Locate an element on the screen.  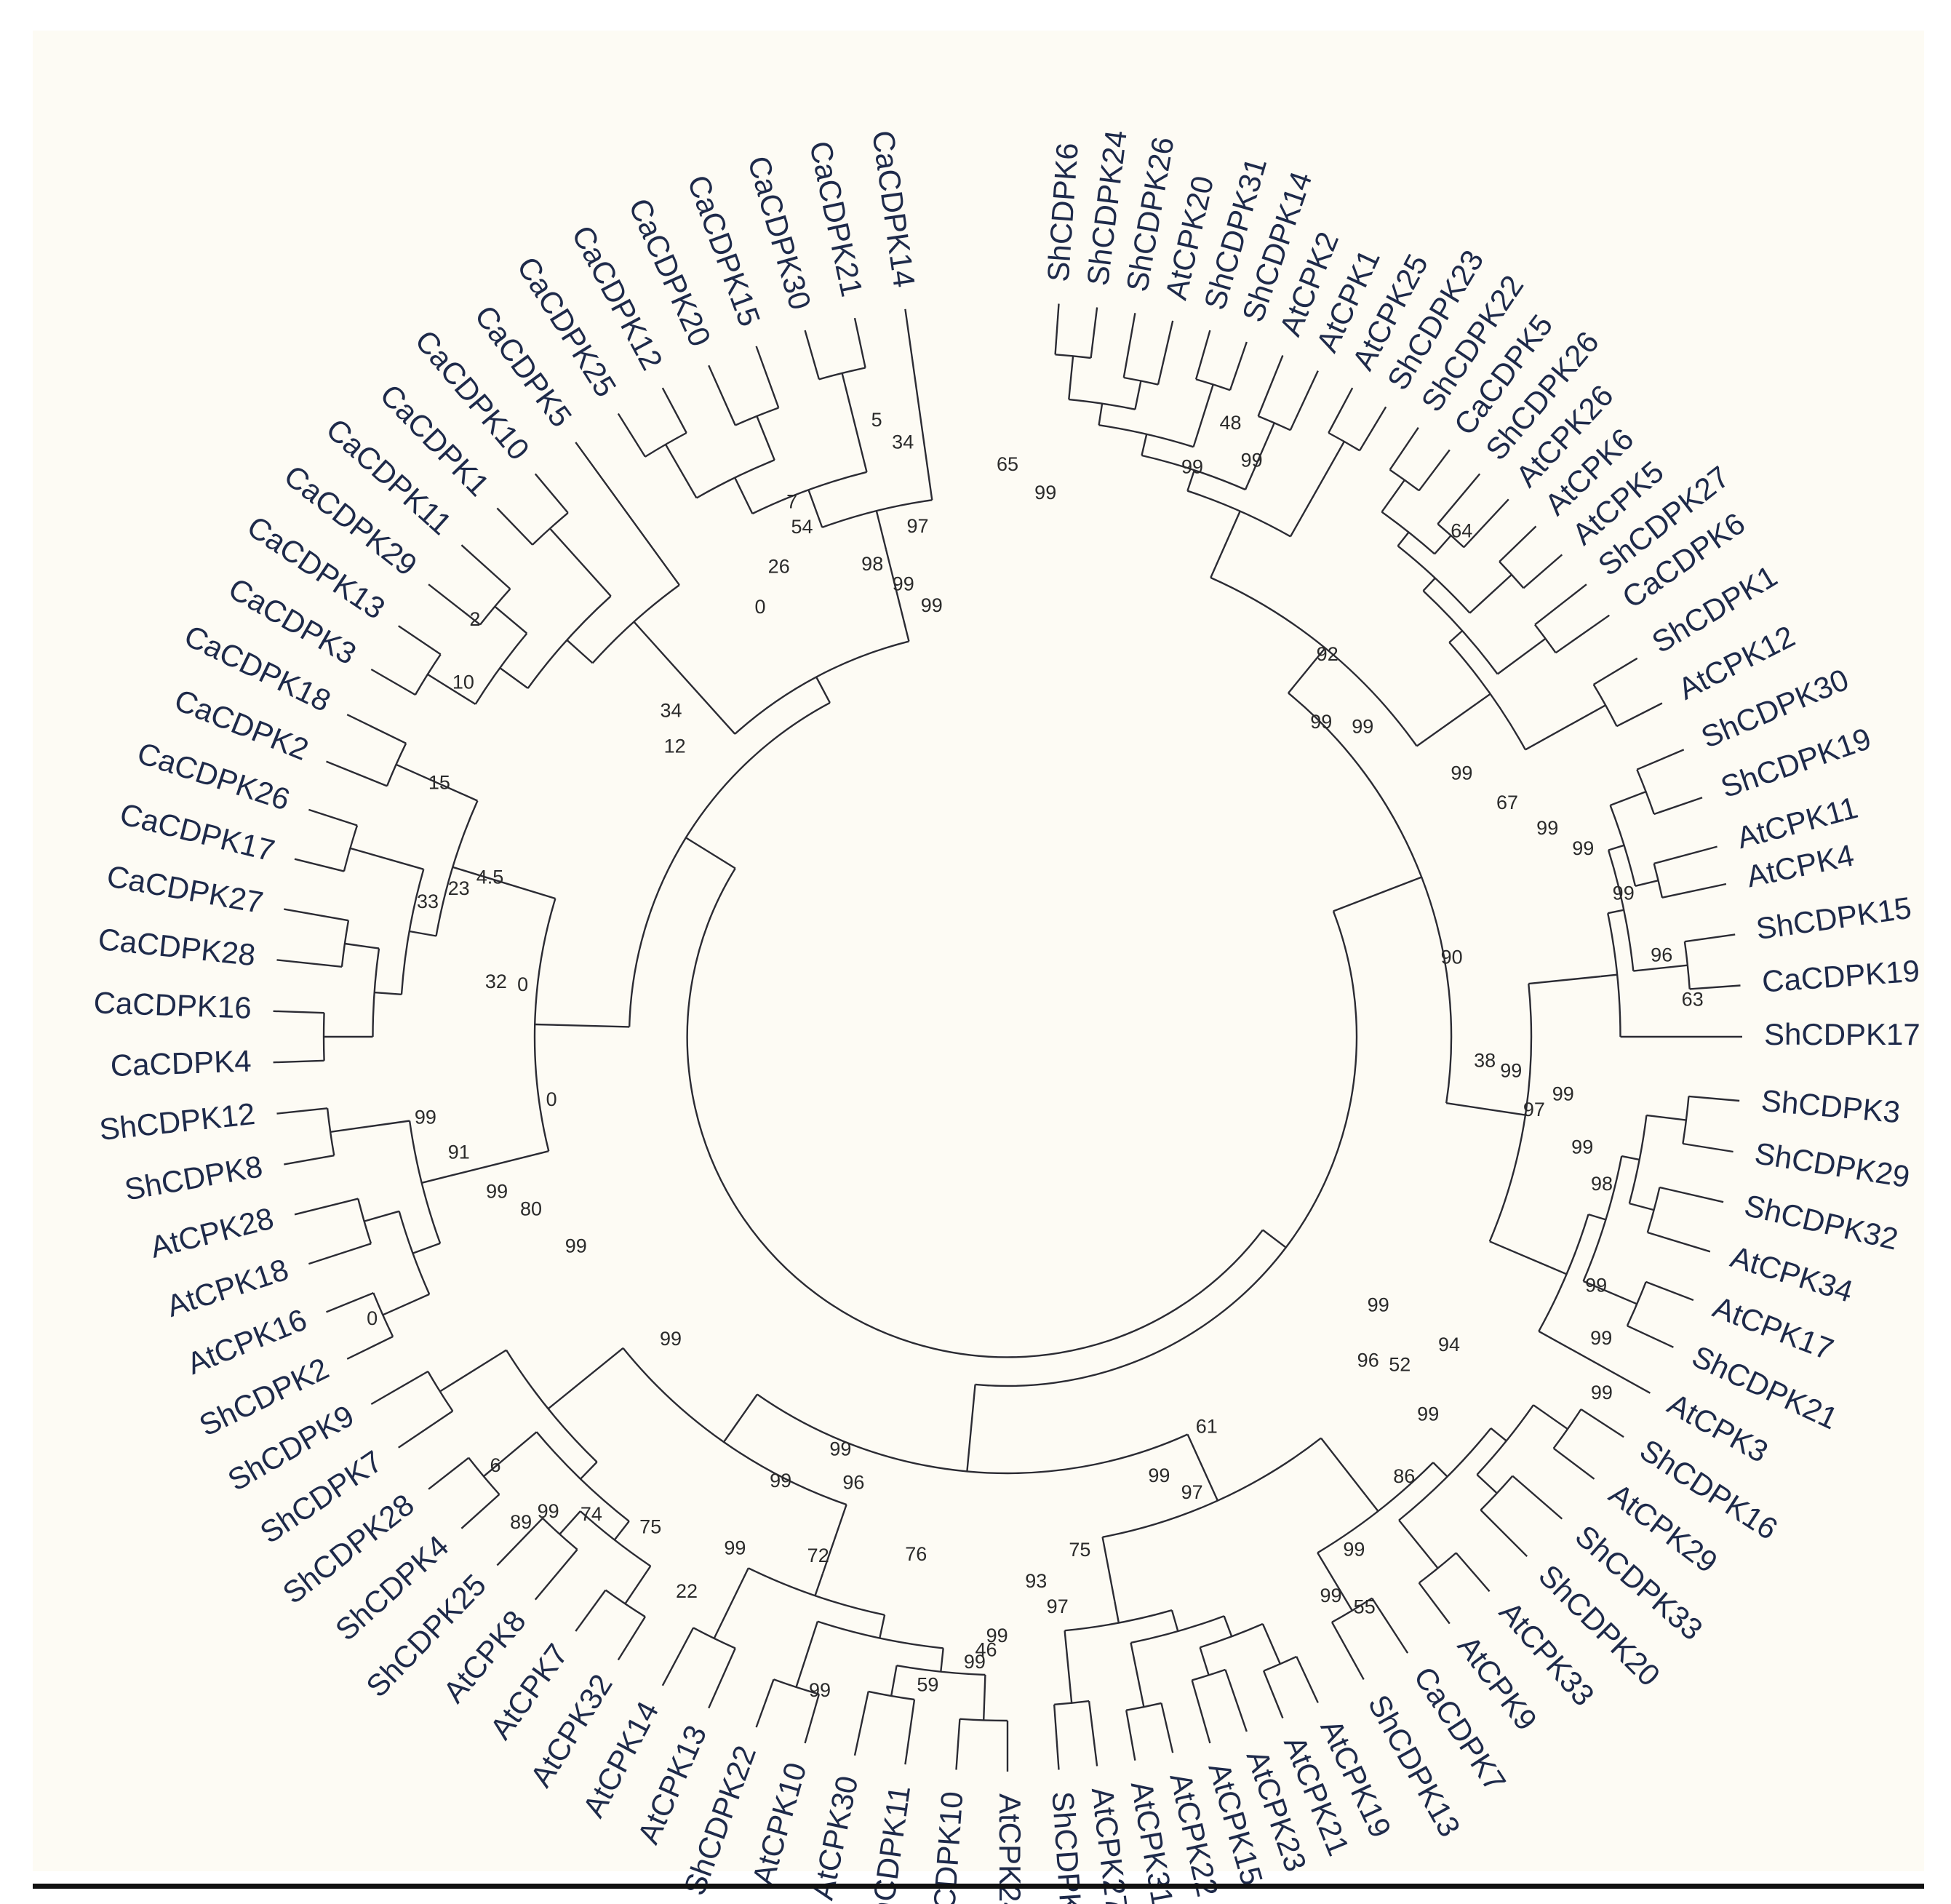
leaf-label: ShCDPK8 is located at coordinates (194, 1178).